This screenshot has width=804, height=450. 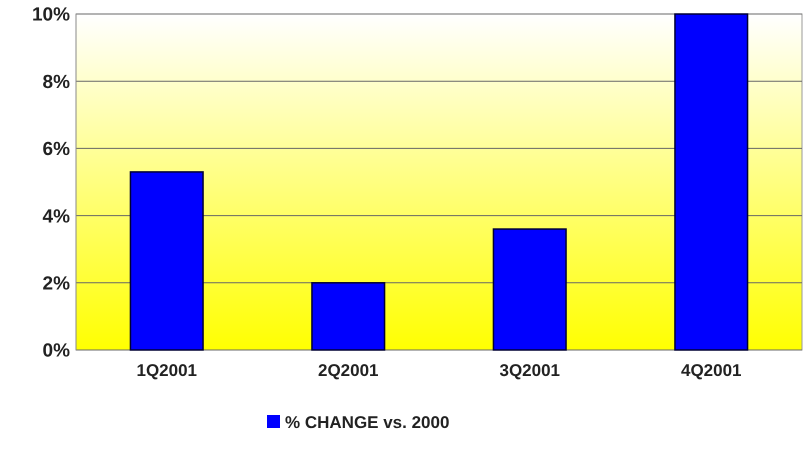 What do you see at coordinates (56, 149) in the screenshot?
I see `y-tick-label: 6%` at bounding box center [56, 149].